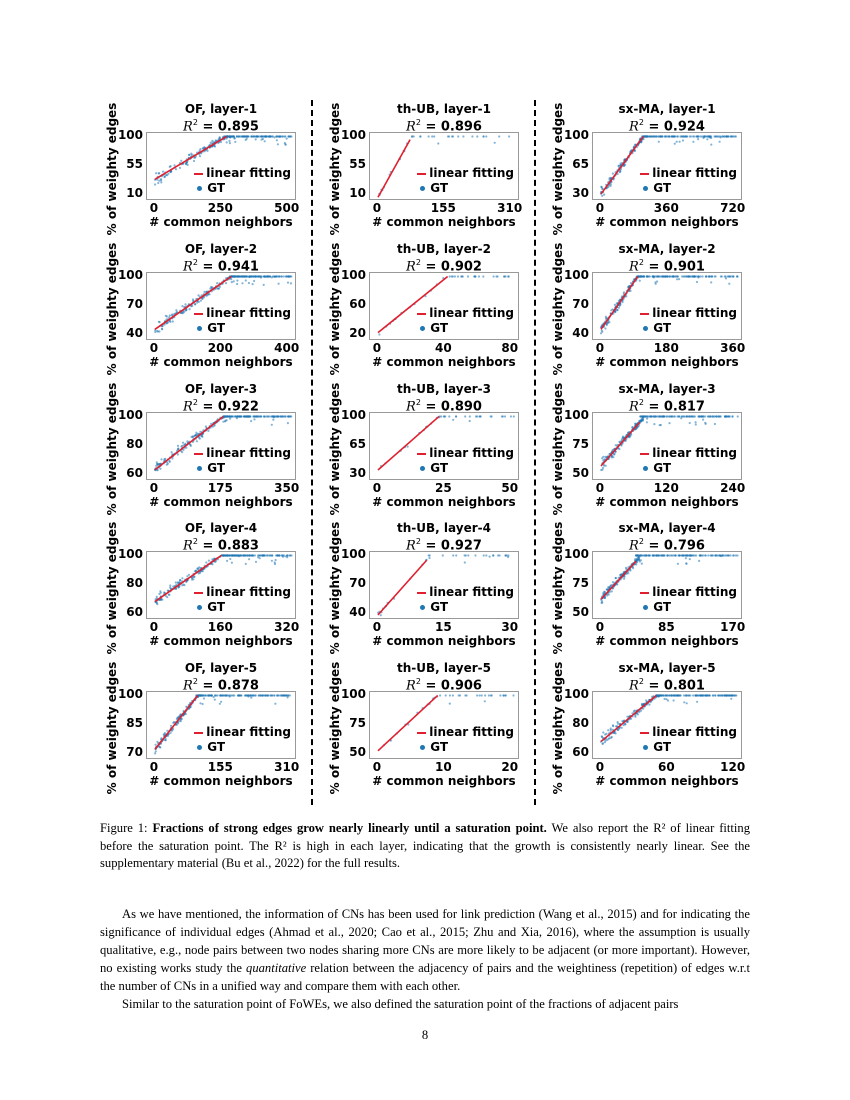  What do you see at coordinates (444, 685) in the screenshot?
I see `r2-label: R2 = 0.906` at bounding box center [444, 685].